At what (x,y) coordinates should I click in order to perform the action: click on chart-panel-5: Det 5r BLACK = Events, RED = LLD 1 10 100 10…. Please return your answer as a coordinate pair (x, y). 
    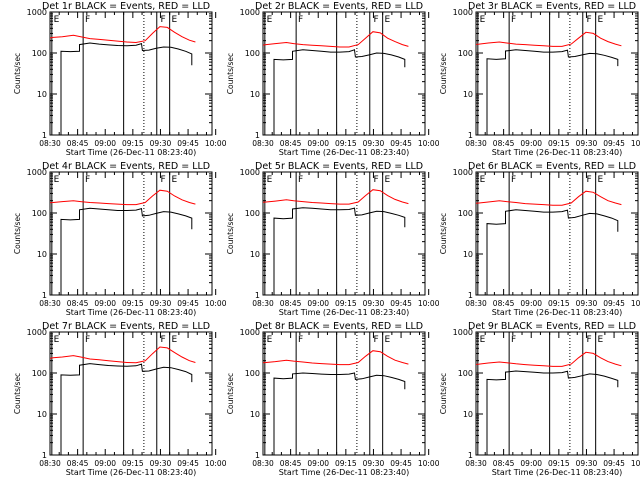
    Looking at the image, I should click on (333, 239).